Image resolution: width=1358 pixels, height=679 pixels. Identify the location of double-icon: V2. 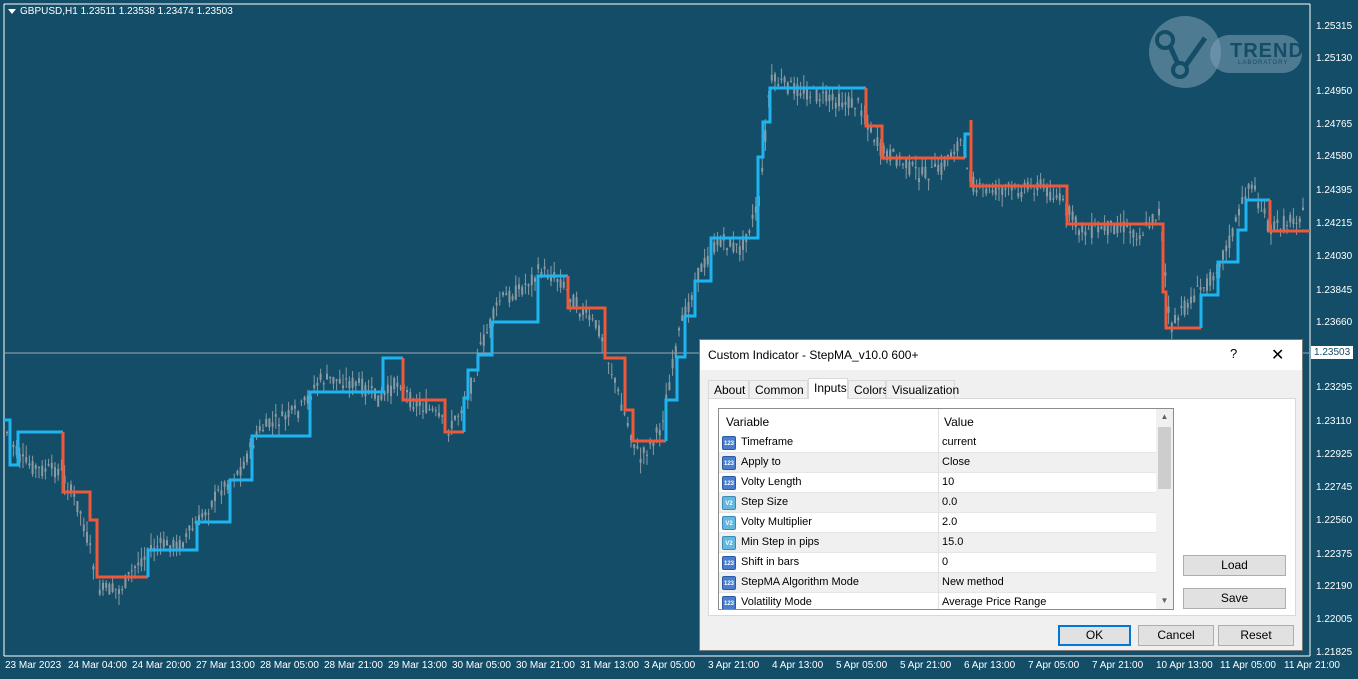
(729, 503).